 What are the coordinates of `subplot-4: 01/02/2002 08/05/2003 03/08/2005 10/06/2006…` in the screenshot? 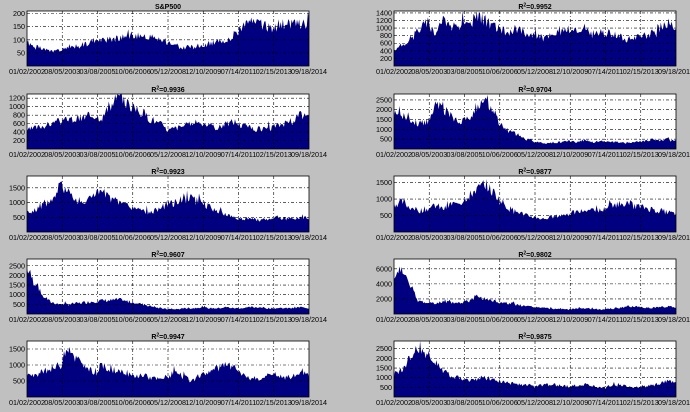 It's located at (533, 123).